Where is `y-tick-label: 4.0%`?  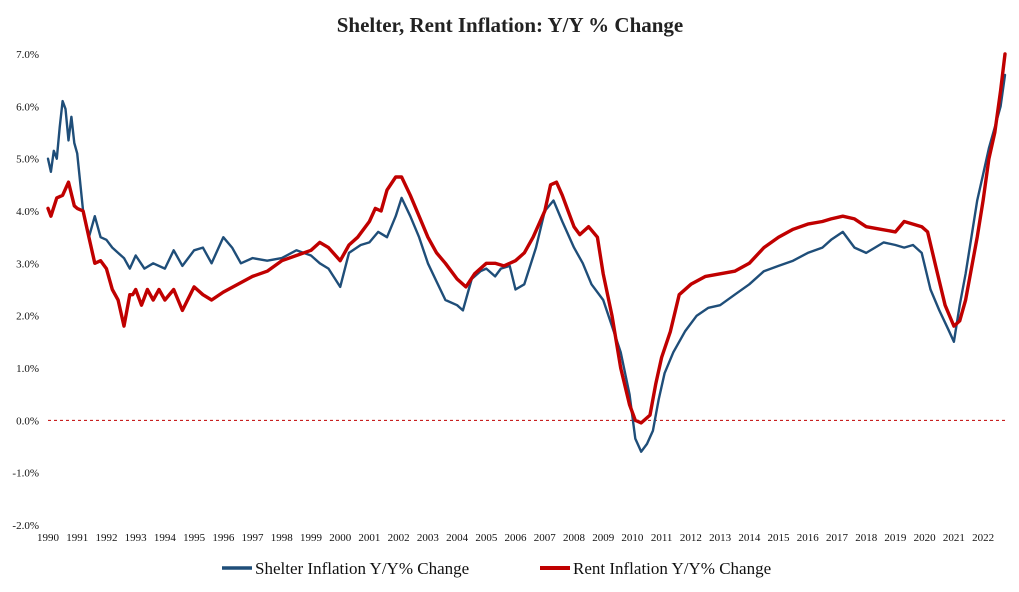
y-tick-label: 4.0% is located at coordinates (27, 212).